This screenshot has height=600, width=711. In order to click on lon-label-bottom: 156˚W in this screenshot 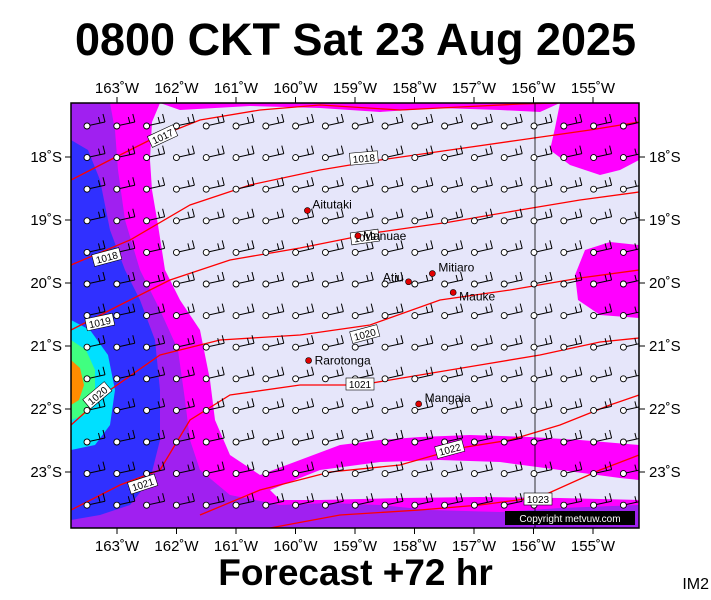, I will do `click(533, 546)`.